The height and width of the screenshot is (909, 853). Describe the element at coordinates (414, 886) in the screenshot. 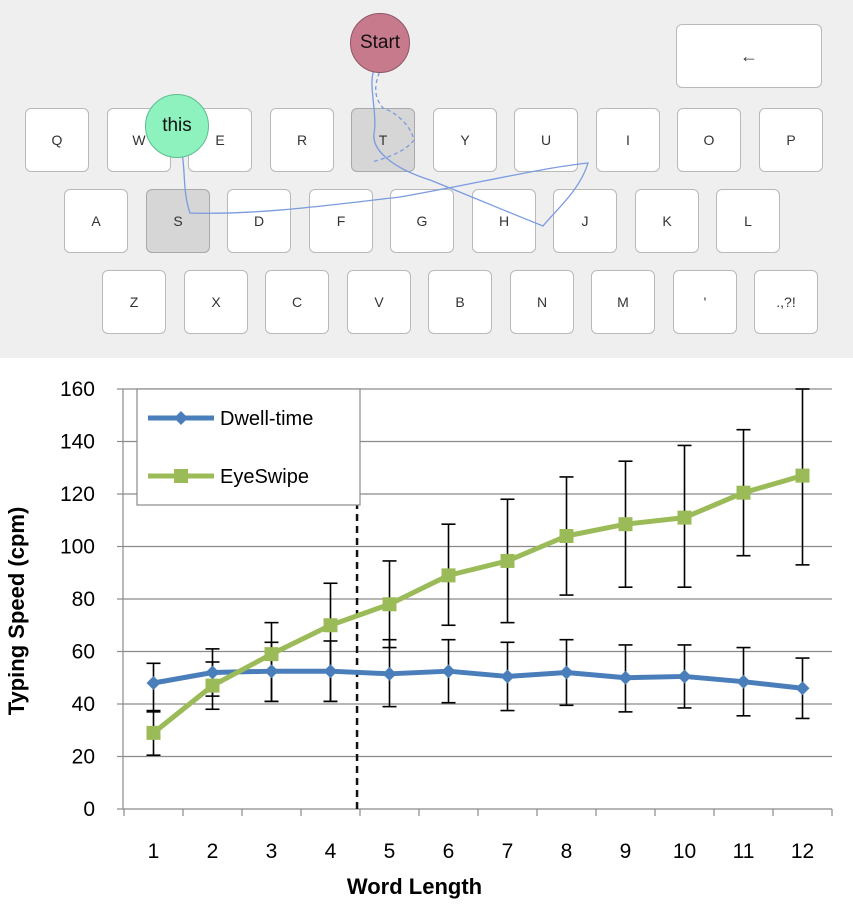

I see `x-axis-title: Word Length` at that location.